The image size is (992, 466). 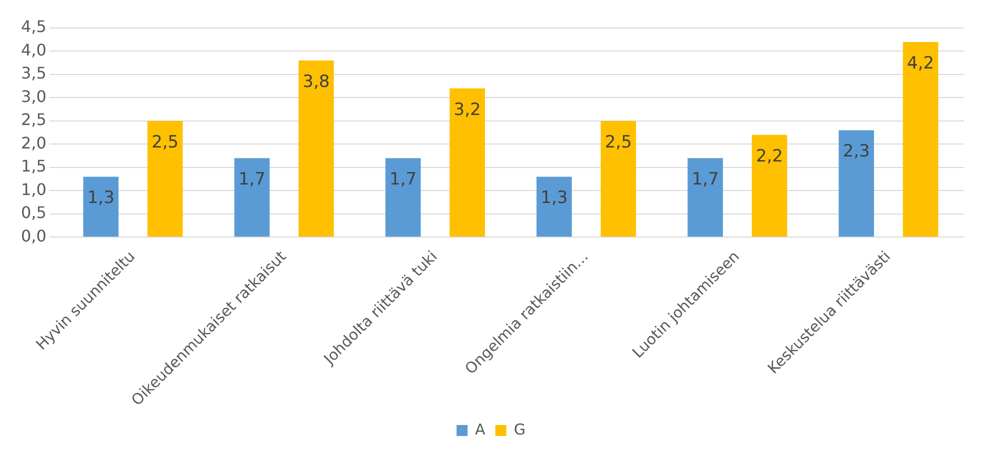 What do you see at coordinates (33, 236) in the screenshot?
I see `y-tick-label: 0,0` at bounding box center [33, 236].